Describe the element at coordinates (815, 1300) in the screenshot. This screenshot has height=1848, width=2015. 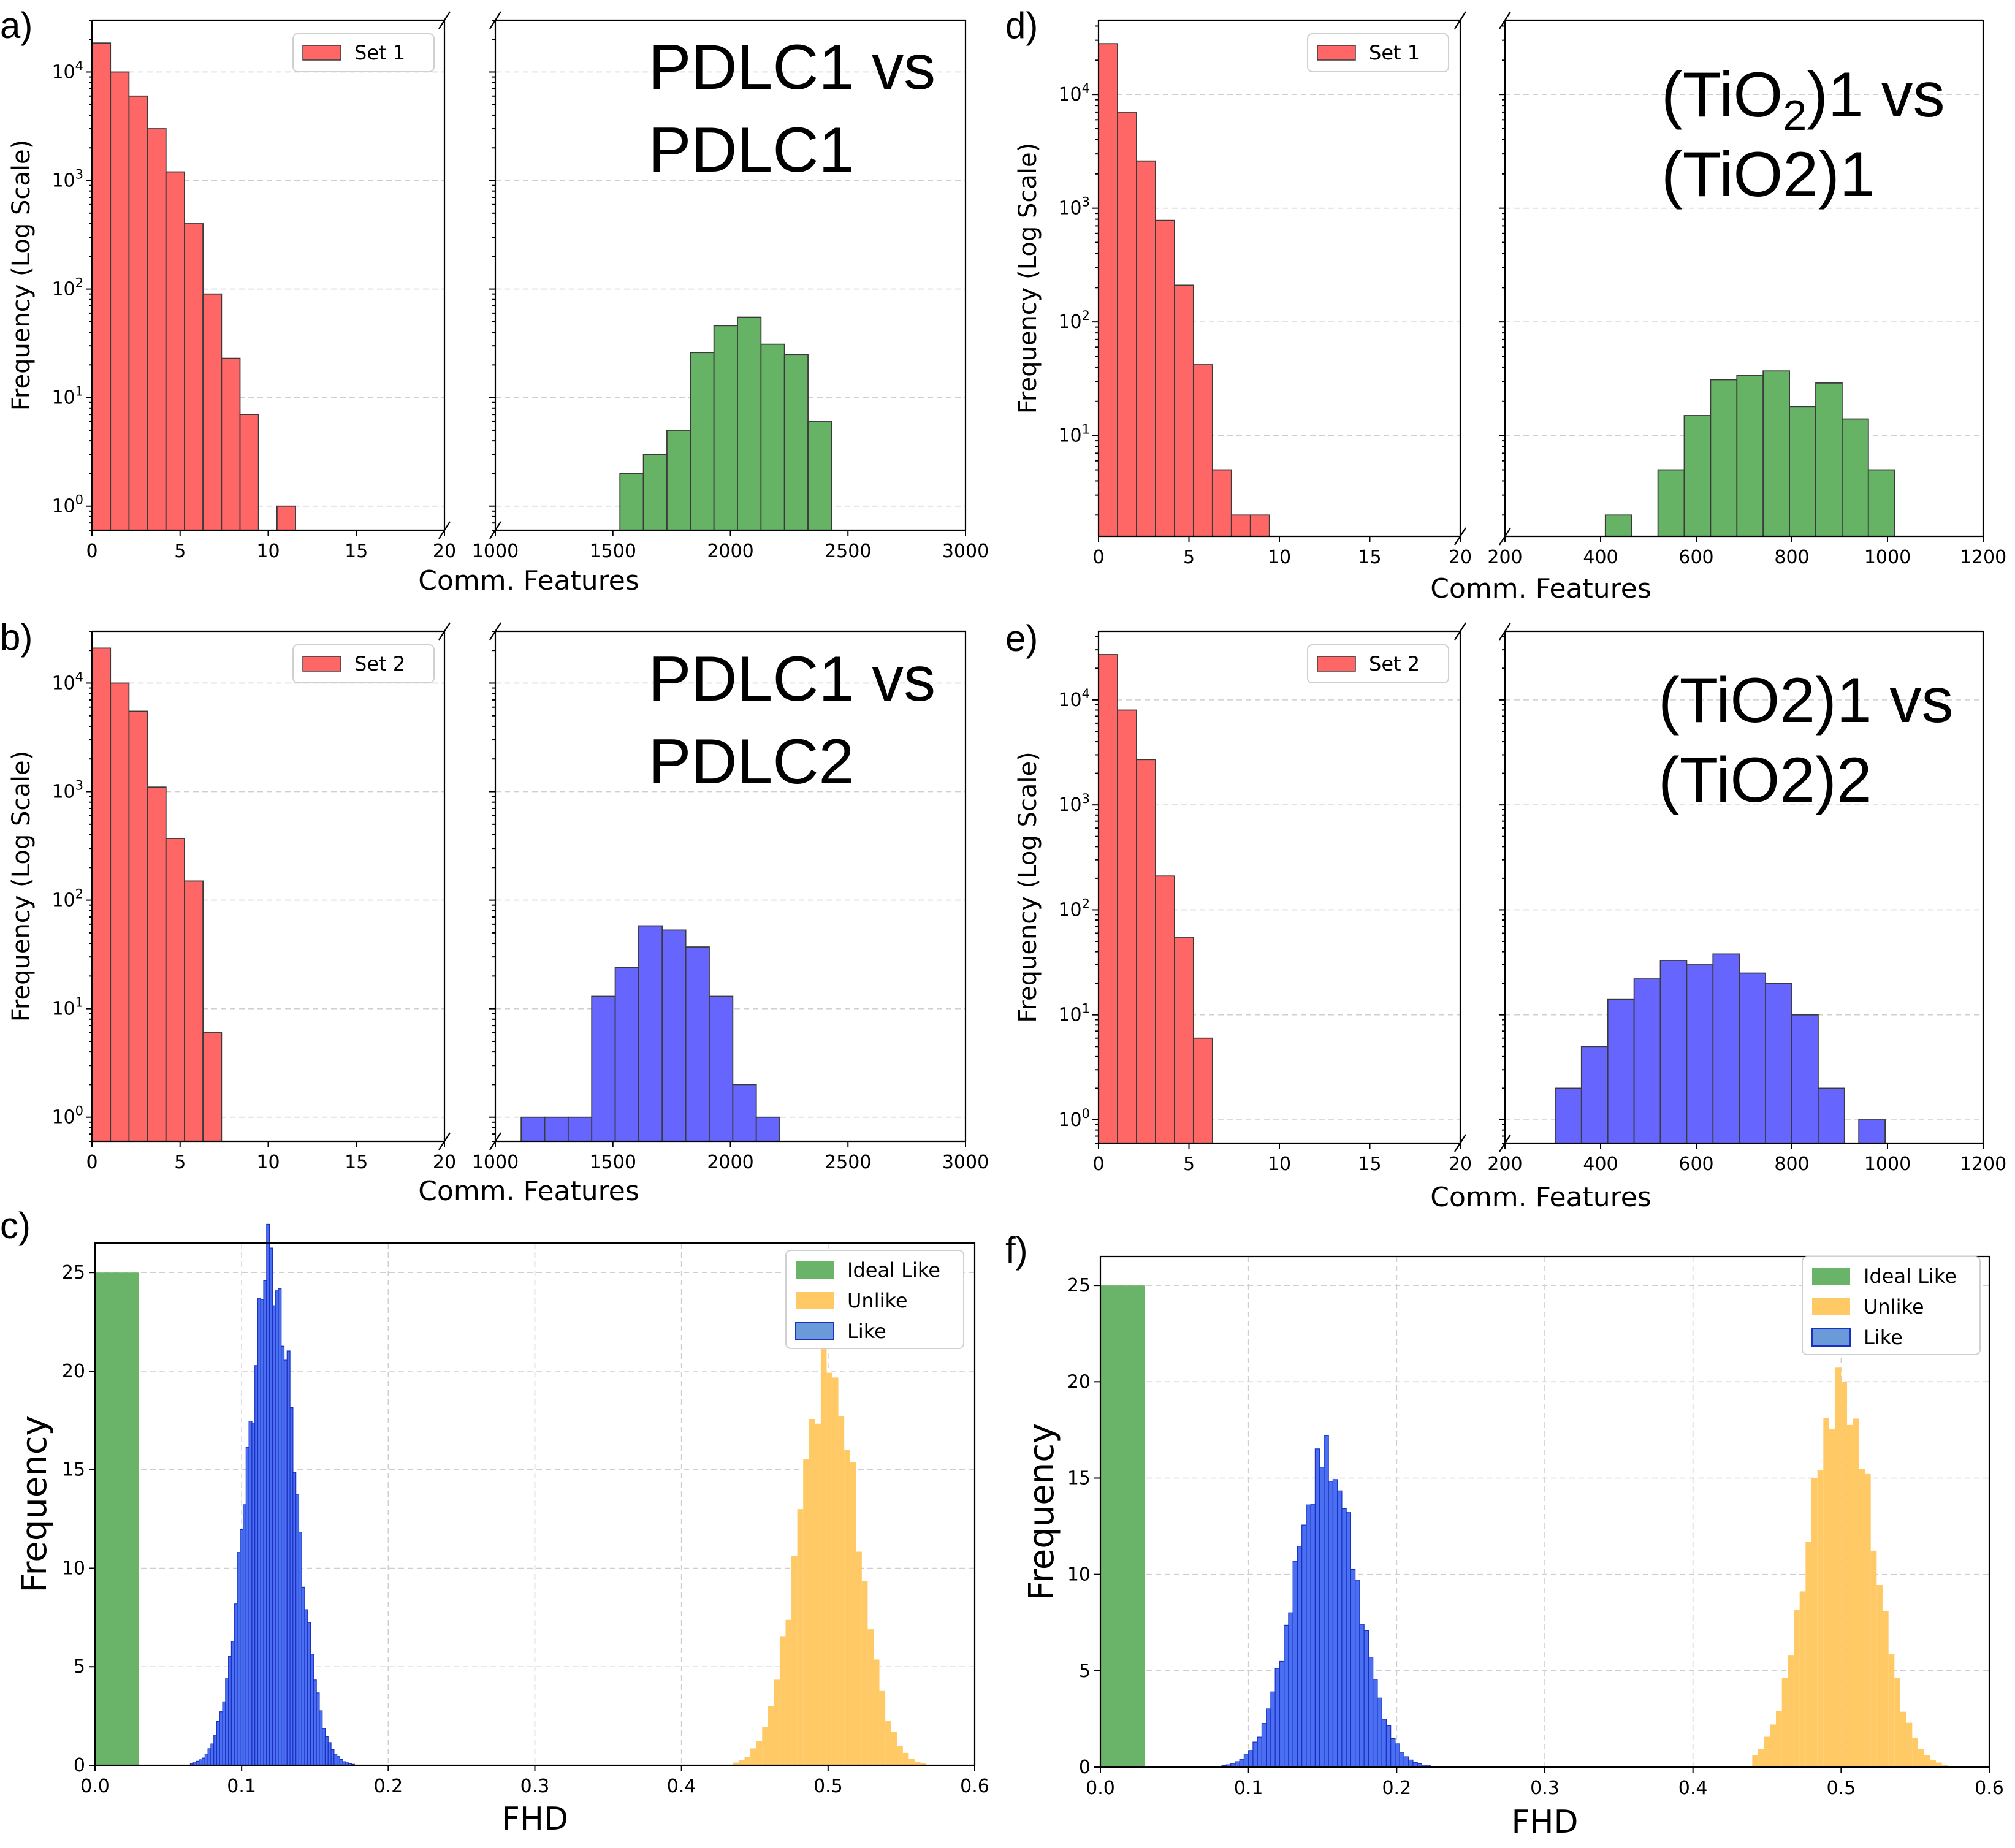
I see `legend-swatch` at that location.